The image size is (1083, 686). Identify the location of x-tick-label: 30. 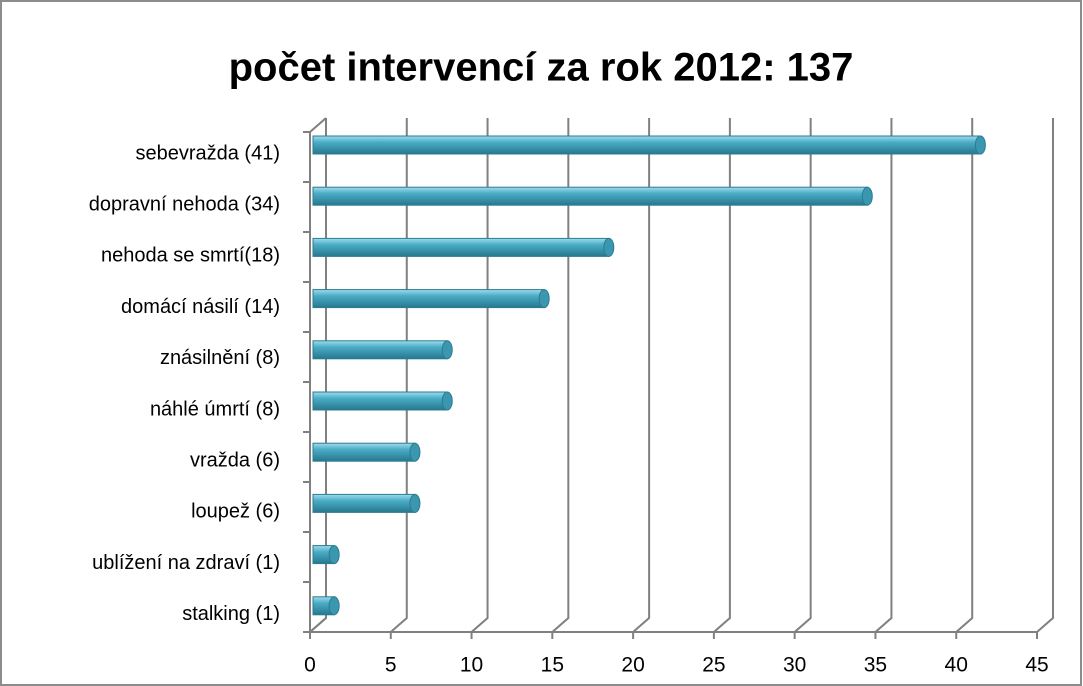
(794, 665).